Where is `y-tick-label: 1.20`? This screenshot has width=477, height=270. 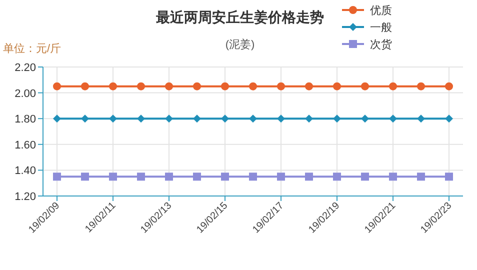 y-tick-label: 1.20 is located at coordinates (25, 197).